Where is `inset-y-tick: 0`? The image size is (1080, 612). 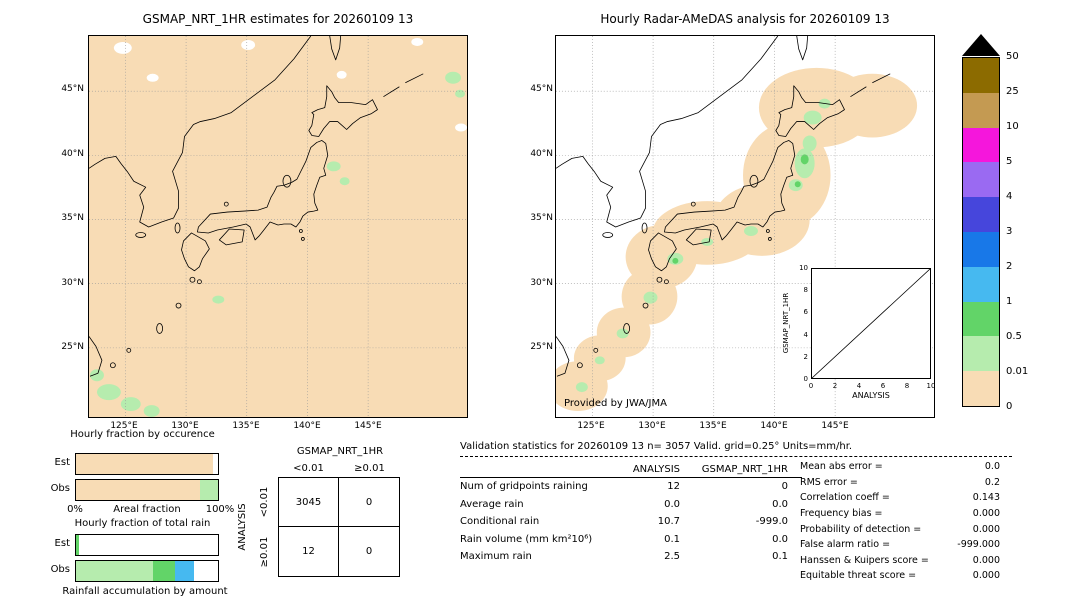
inset-y-tick: 0 is located at coordinates (805, 379).